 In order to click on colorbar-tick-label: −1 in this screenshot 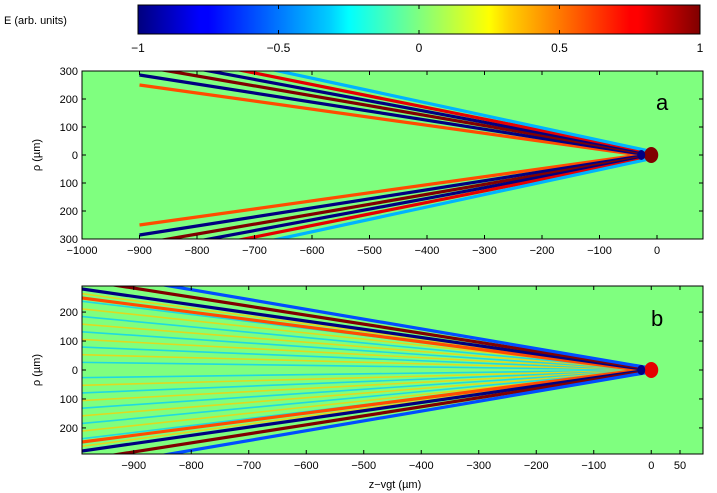, I will do `click(138, 48)`.